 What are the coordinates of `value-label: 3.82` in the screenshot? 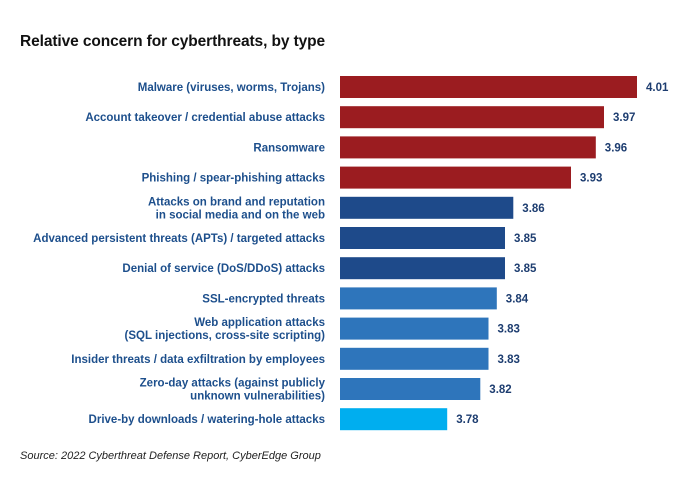 It's located at (500, 390).